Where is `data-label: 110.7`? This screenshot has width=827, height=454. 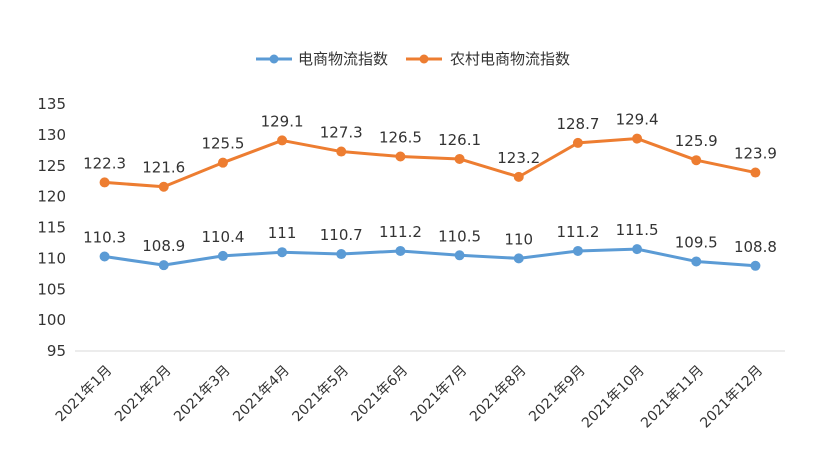 data-label: 110.7 is located at coordinates (341, 235).